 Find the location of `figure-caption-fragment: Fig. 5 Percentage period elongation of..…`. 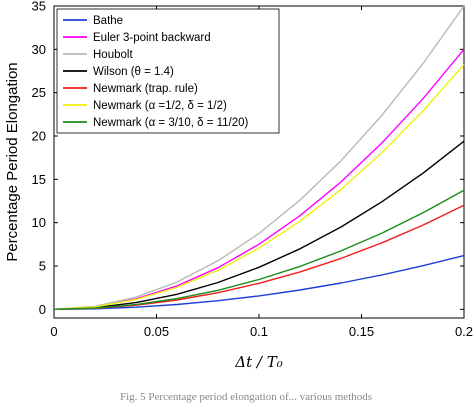

figure-caption-fragment: Fig. 5 Percentage period elongation of..… is located at coordinates (246, 397).